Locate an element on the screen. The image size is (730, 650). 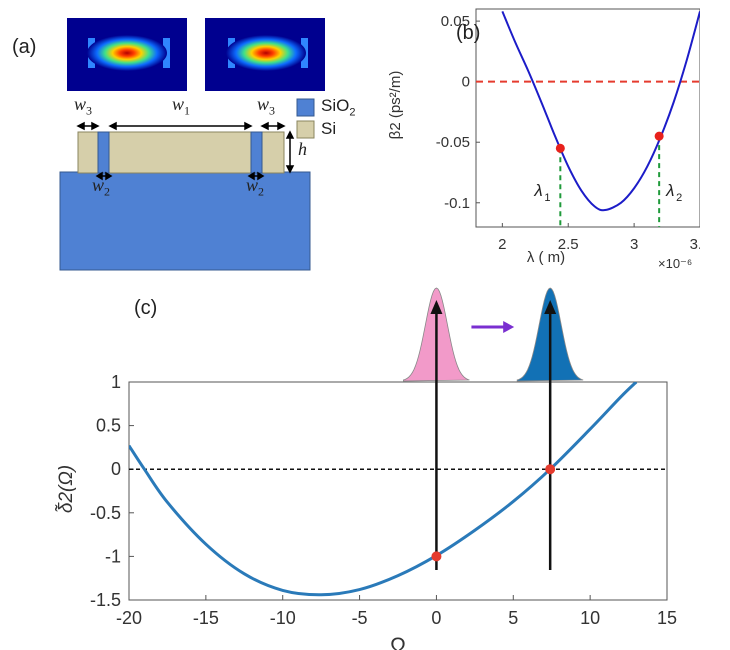
y-tick-label-b: -0.05 is located at coordinates (453, 142).